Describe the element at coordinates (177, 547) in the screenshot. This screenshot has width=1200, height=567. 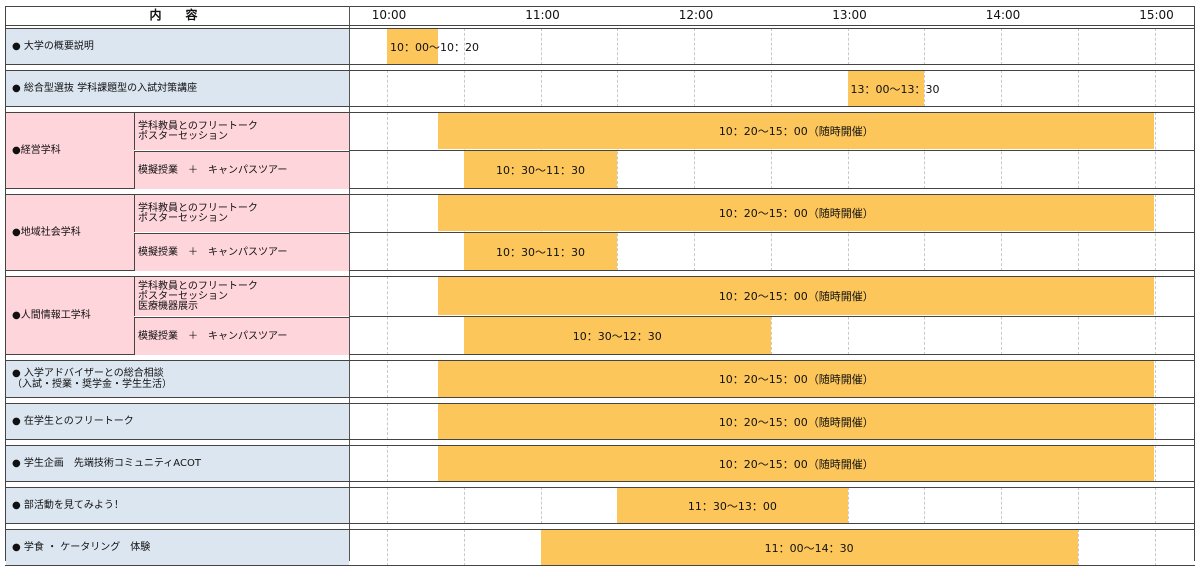
I see `row-label: ● 学食 ・ ケータリング 体験` at that location.